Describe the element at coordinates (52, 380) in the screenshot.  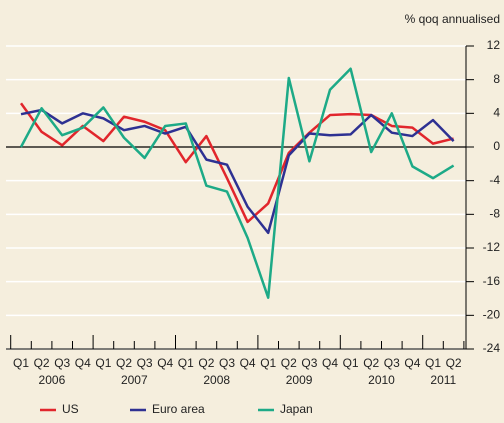
I see `x-year-label: 2006` at that location.